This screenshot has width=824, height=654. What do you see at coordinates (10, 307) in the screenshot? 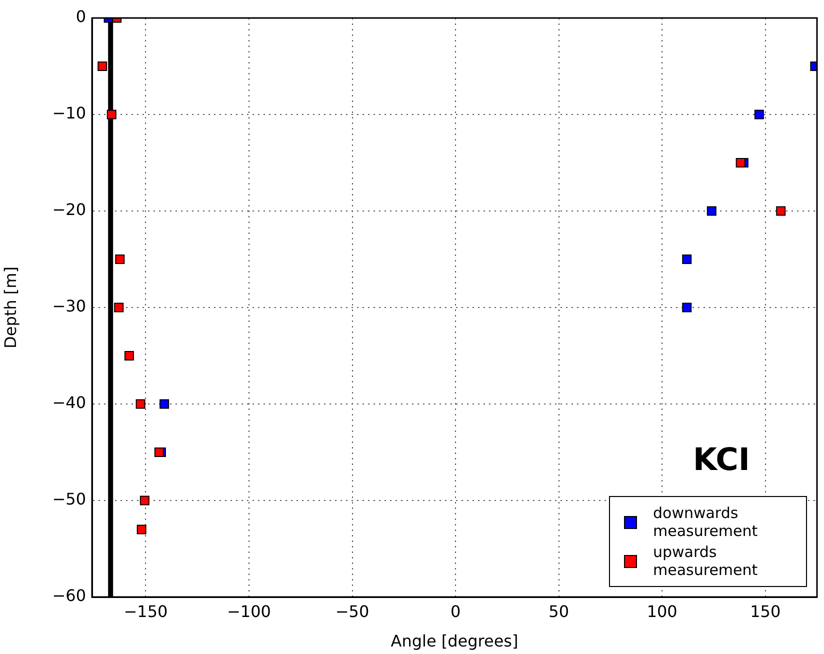
I see `y-axis-title: Depth [m]` at bounding box center [10, 307].